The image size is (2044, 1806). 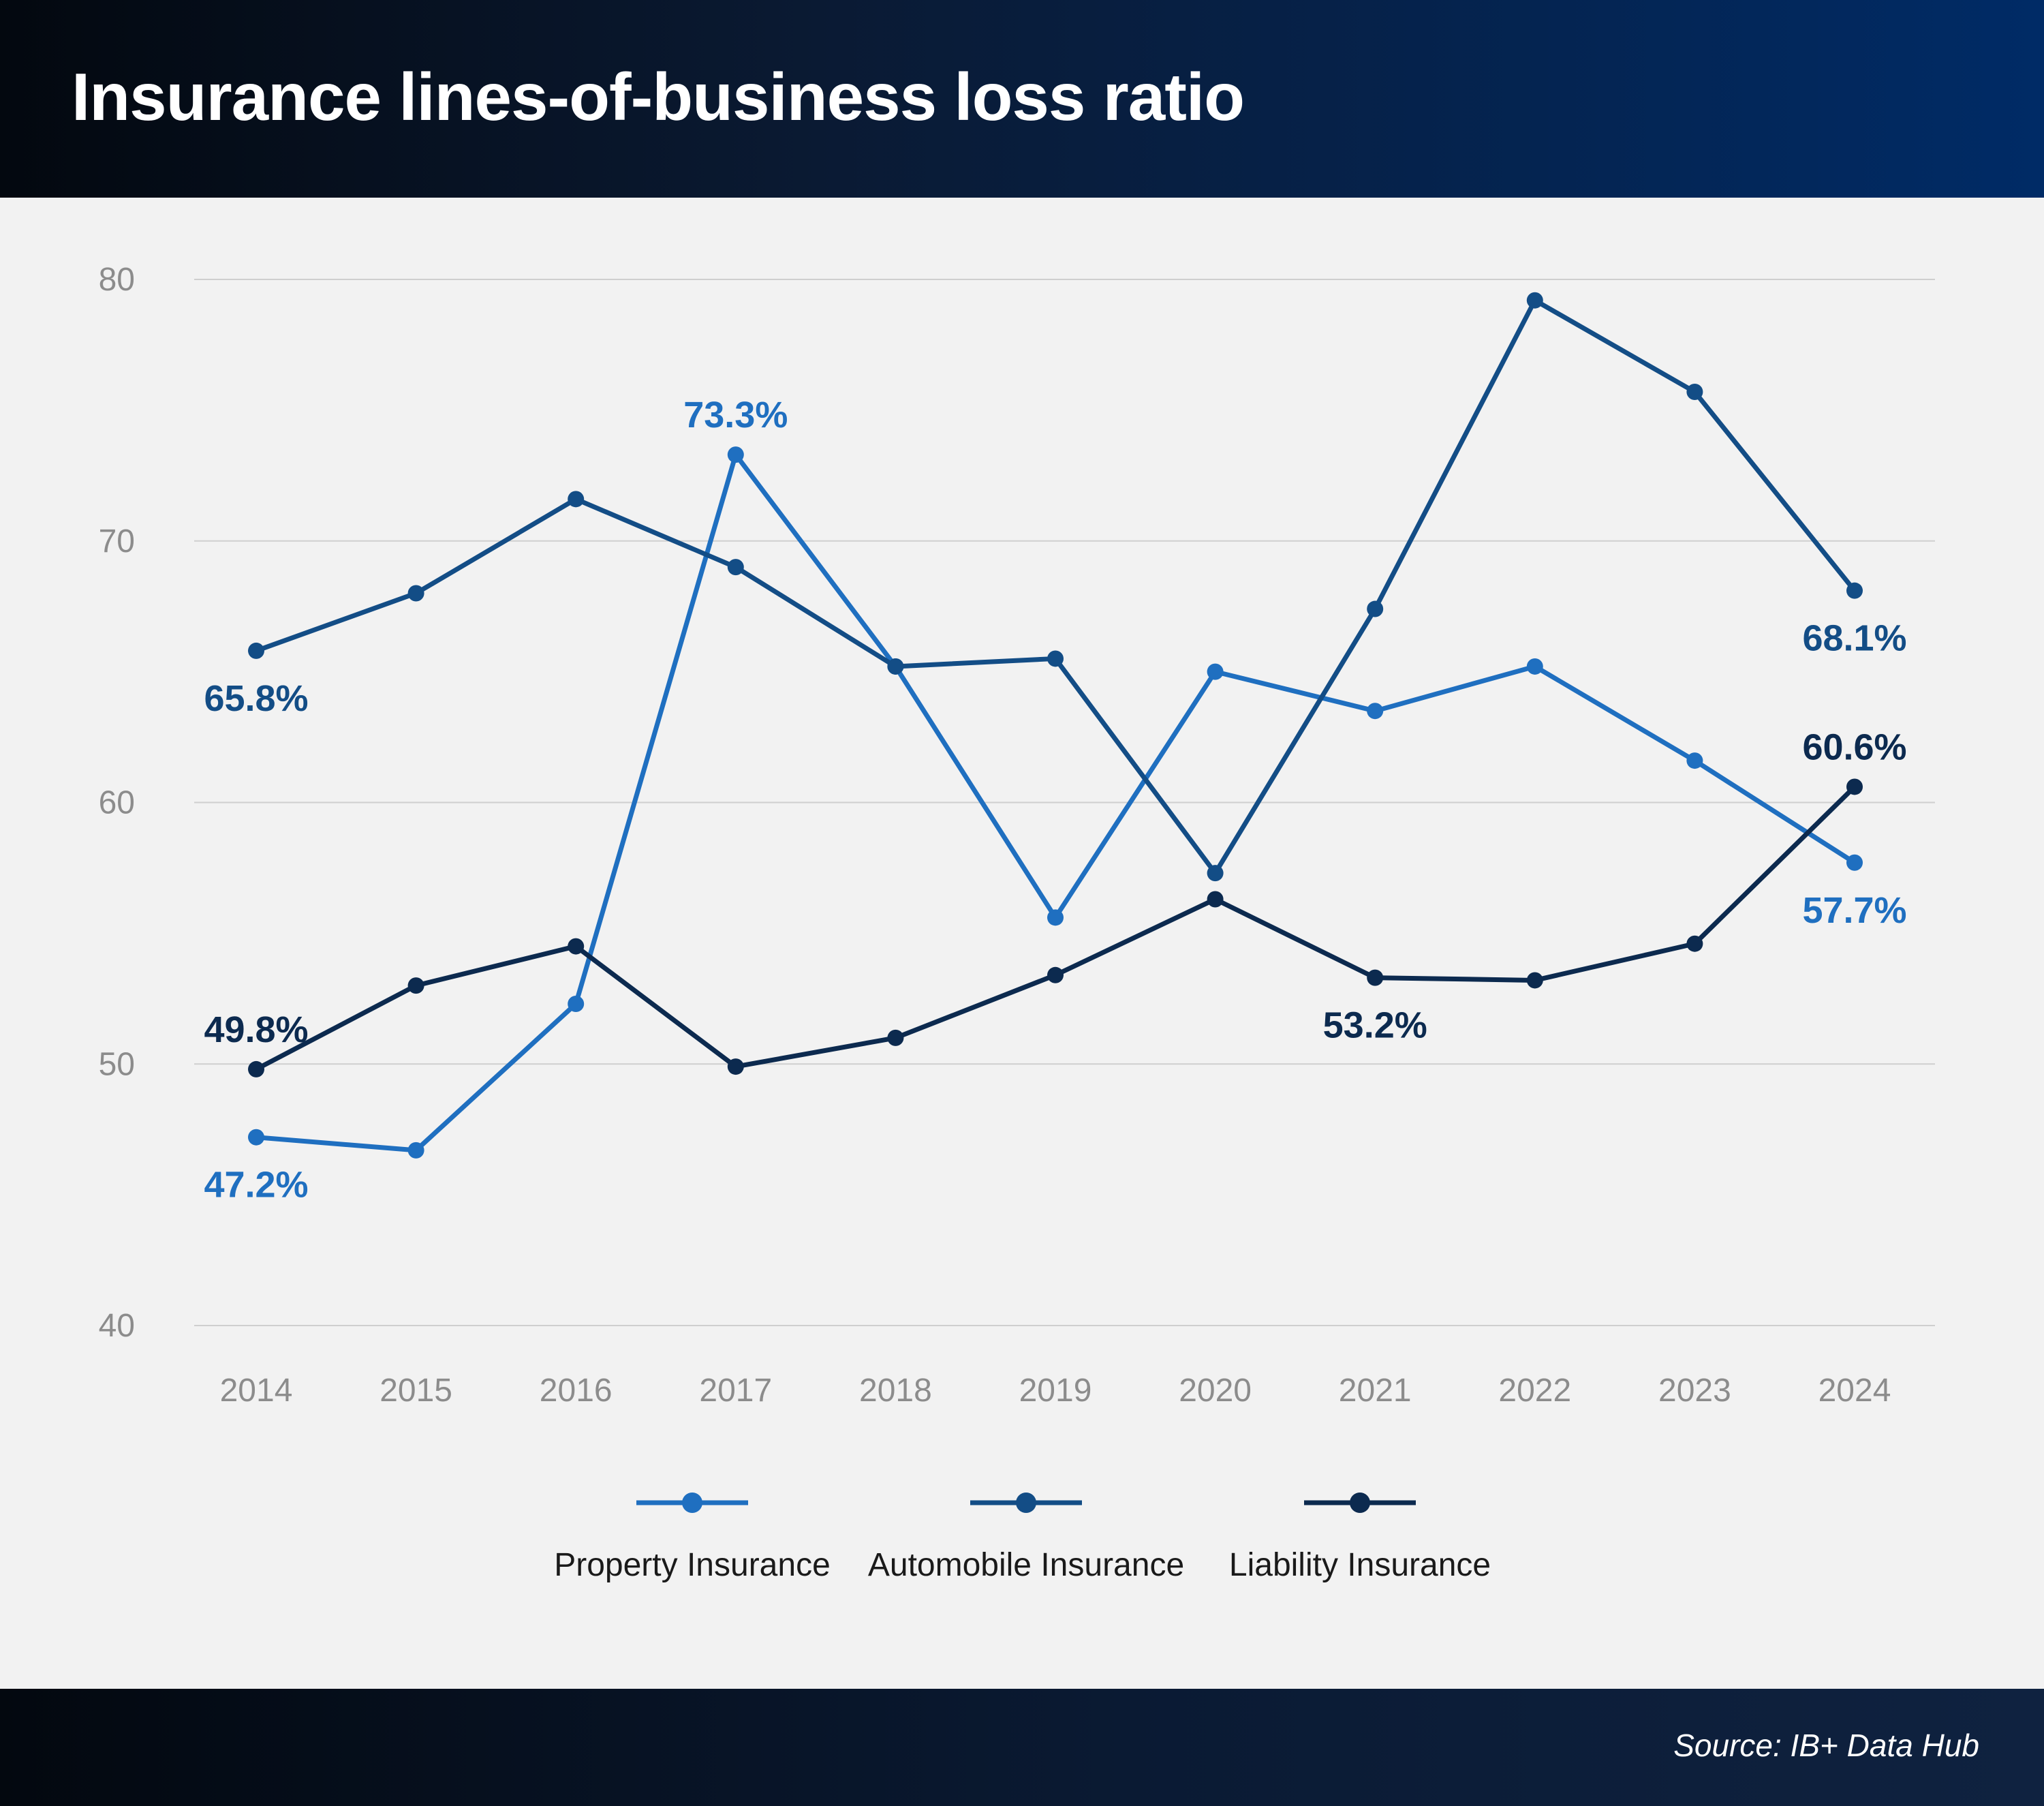 I want to click on x-tick-label: 2019, so click(x=1055, y=1391).